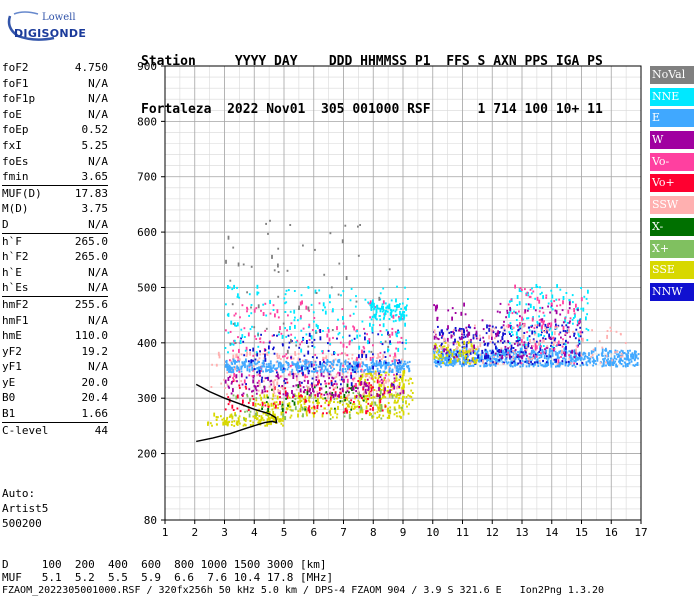 This screenshot has width=700, height=600. What do you see at coordinates (91, 67) in the screenshot?
I see `param-value: 4.750` at bounding box center [91, 67].